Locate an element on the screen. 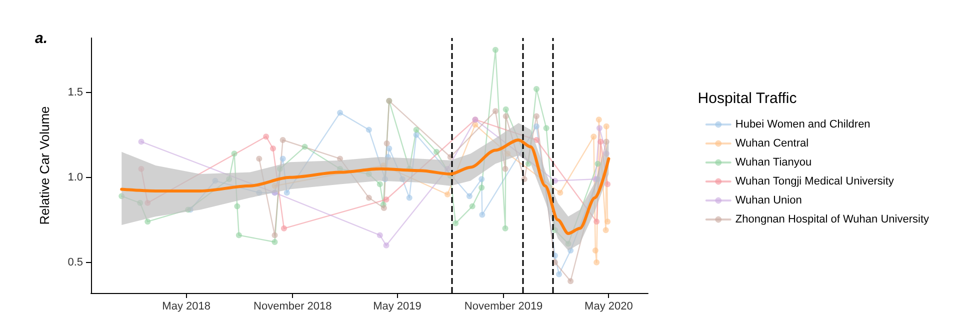 This screenshot has width=964, height=322. legend-label: Wuhan Tongji Medical University is located at coordinates (814, 182).